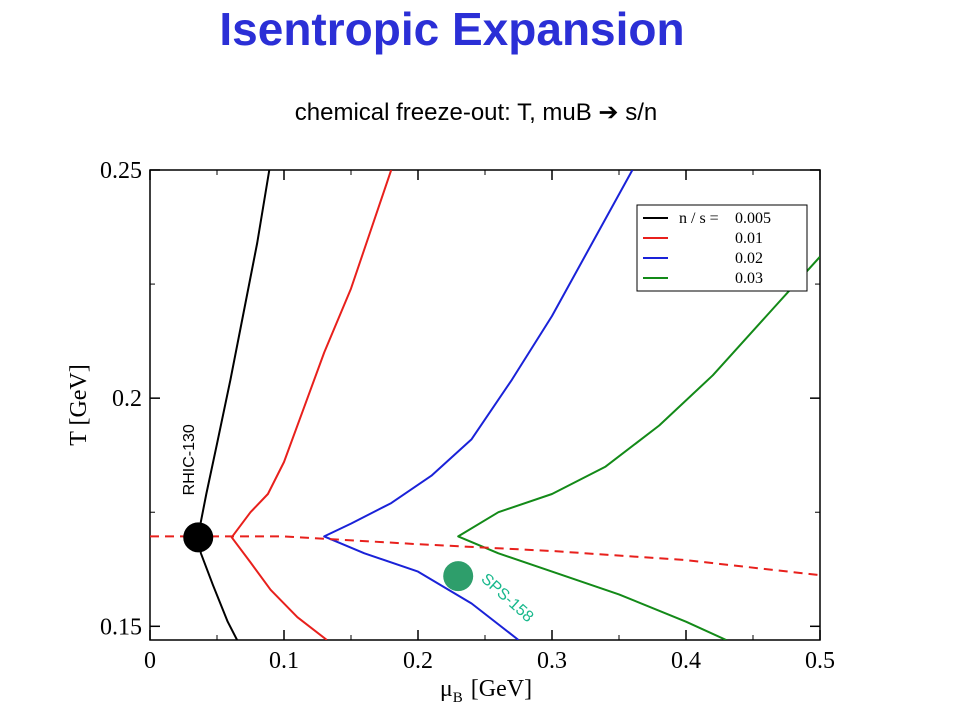 This screenshot has height=720, width=960. What do you see at coordinates (753, 218) in the screenshot?
I see `legend-entry: 0.005` at bounding box center [753, 218].